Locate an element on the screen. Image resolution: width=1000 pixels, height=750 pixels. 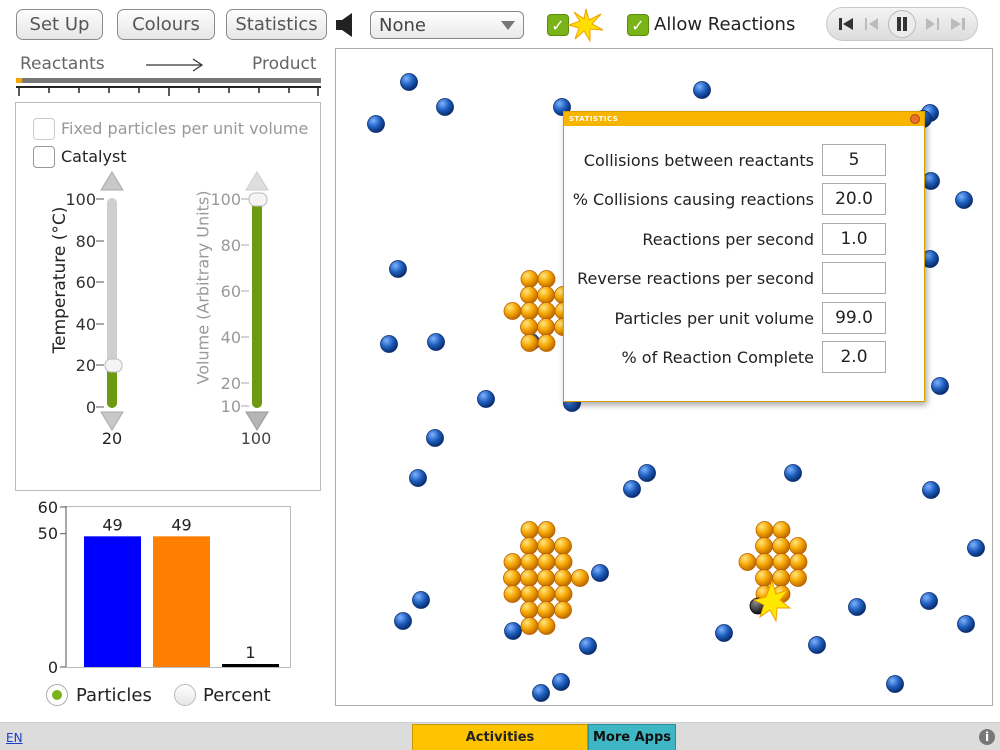
temperature-slider is located at coordinates (112, 301).